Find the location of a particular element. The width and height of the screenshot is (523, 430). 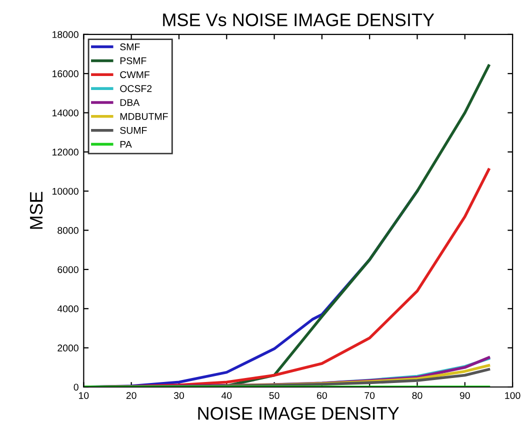

legend-label: CWMF is located at coordinates (135, 74).